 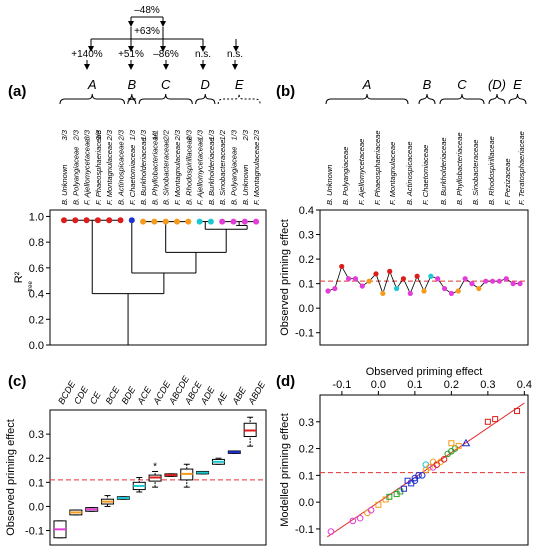 What do you see at coordinates (95, 397) in the screenshot?
I see `category-label: CE` at bounding box center [95, 397].